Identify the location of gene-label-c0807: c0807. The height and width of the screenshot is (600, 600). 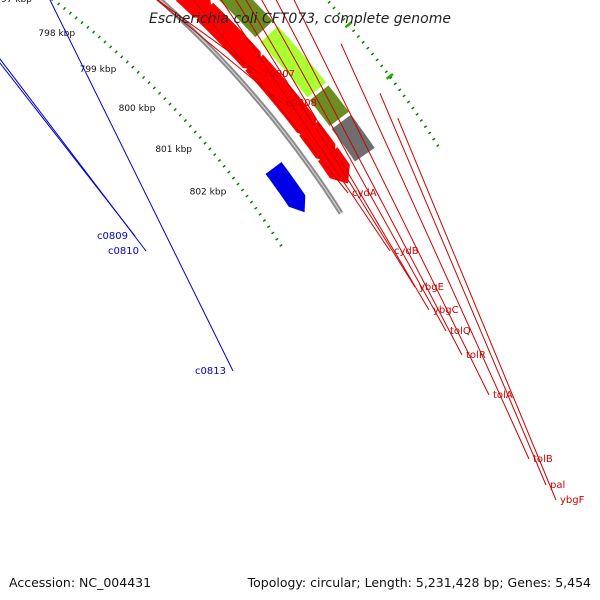
(279, 74).